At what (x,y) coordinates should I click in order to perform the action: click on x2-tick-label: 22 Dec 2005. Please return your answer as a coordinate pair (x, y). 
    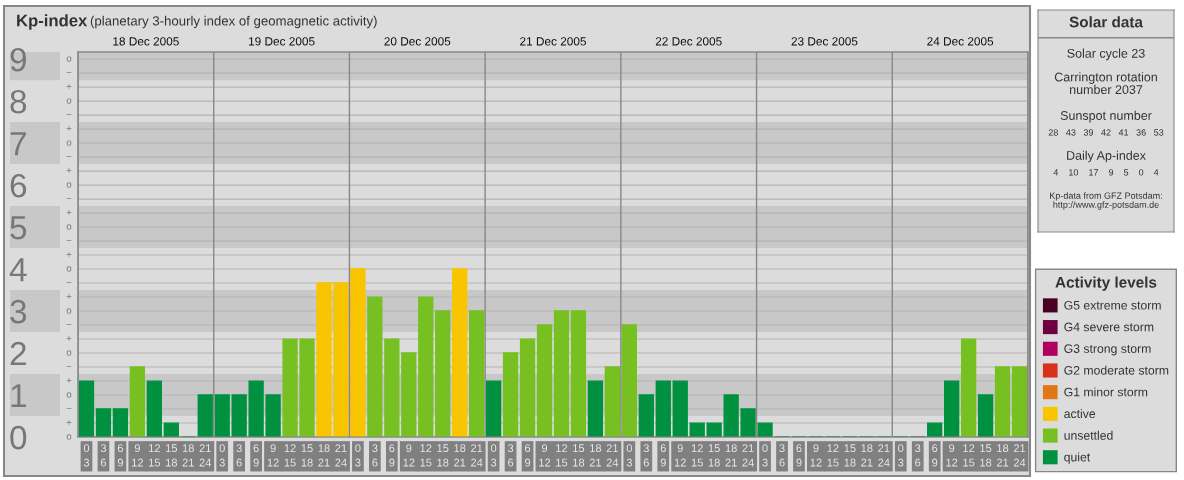
    Looking at the image, I should click on (688, 41).